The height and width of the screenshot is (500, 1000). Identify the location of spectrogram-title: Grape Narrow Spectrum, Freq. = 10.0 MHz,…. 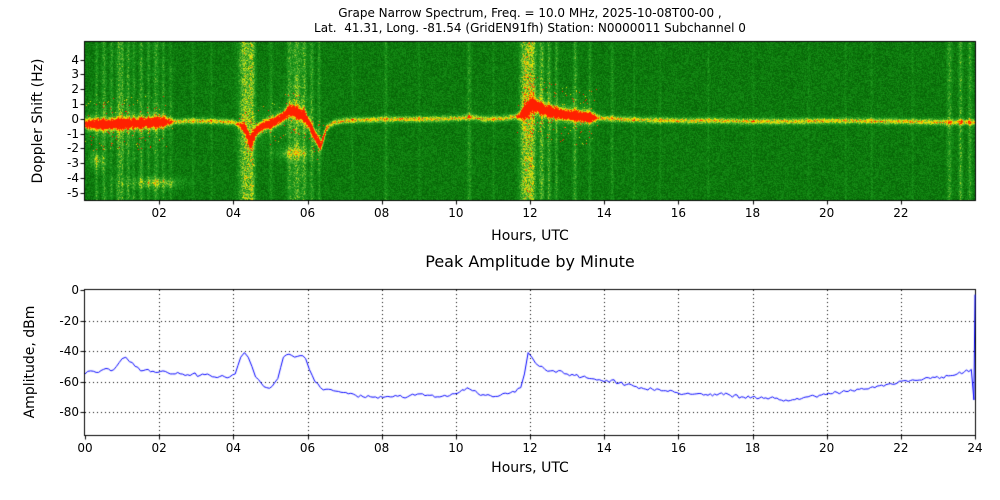
(530, 13).